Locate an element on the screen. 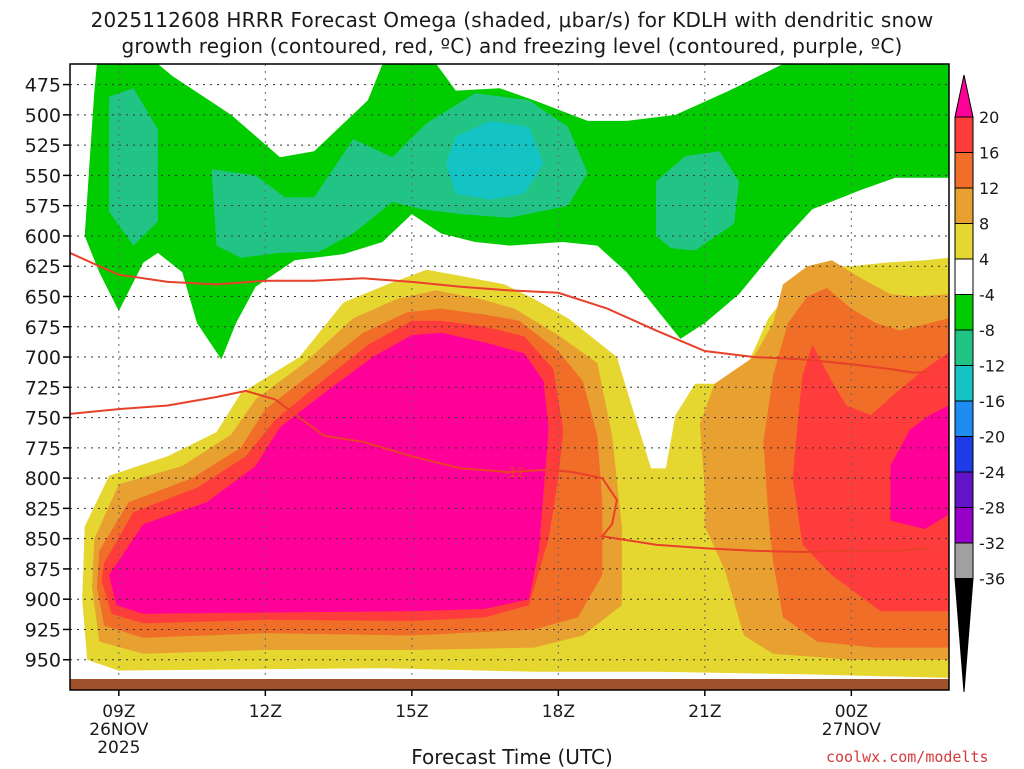 The height and width of the screenshot is (769, 1024). ytick-label-675: 675 is located at coordinates (43, 328).